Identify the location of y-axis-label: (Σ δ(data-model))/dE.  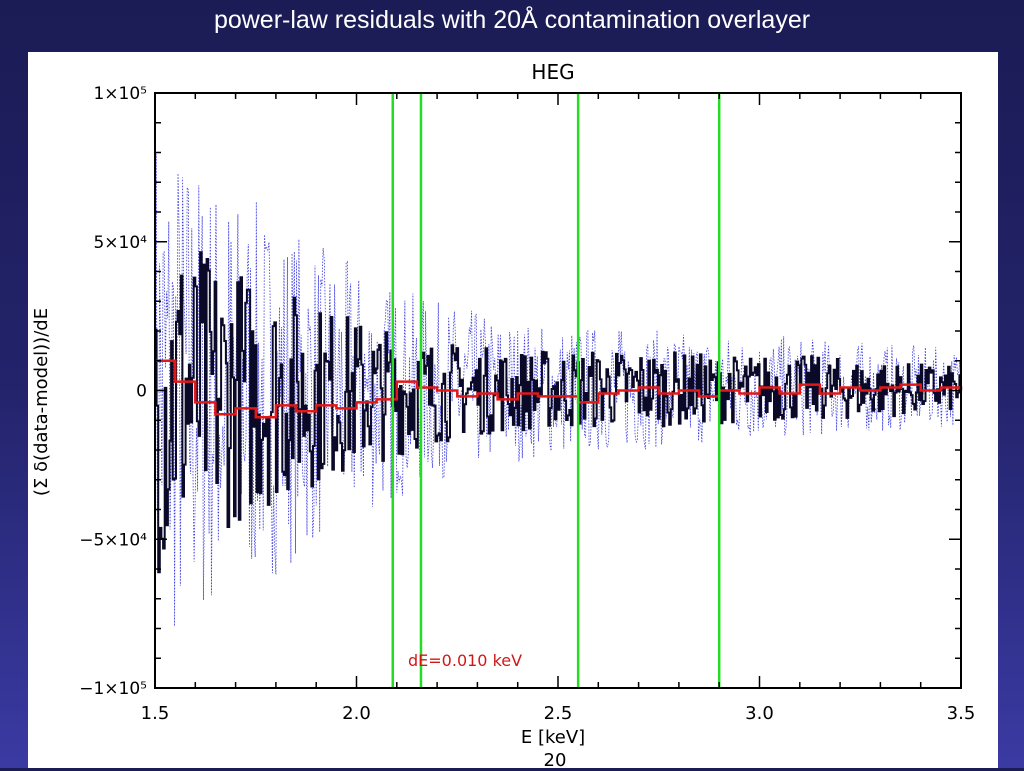
(41, 402).